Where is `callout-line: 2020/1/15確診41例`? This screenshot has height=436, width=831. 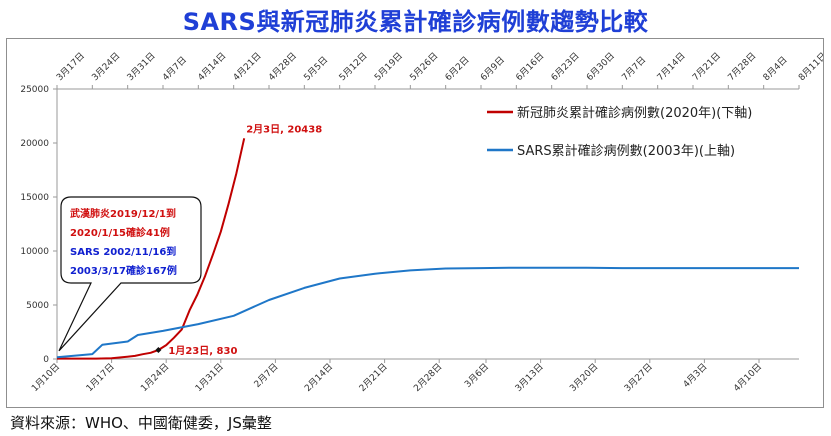 callout-line: 2020/1/15確診41例 is located at coordinates (120, 232).